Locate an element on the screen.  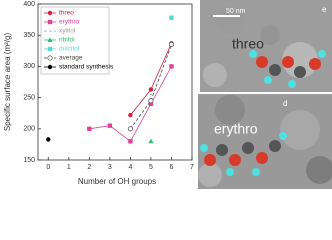
legend-box is located at coordinates (75, 40).